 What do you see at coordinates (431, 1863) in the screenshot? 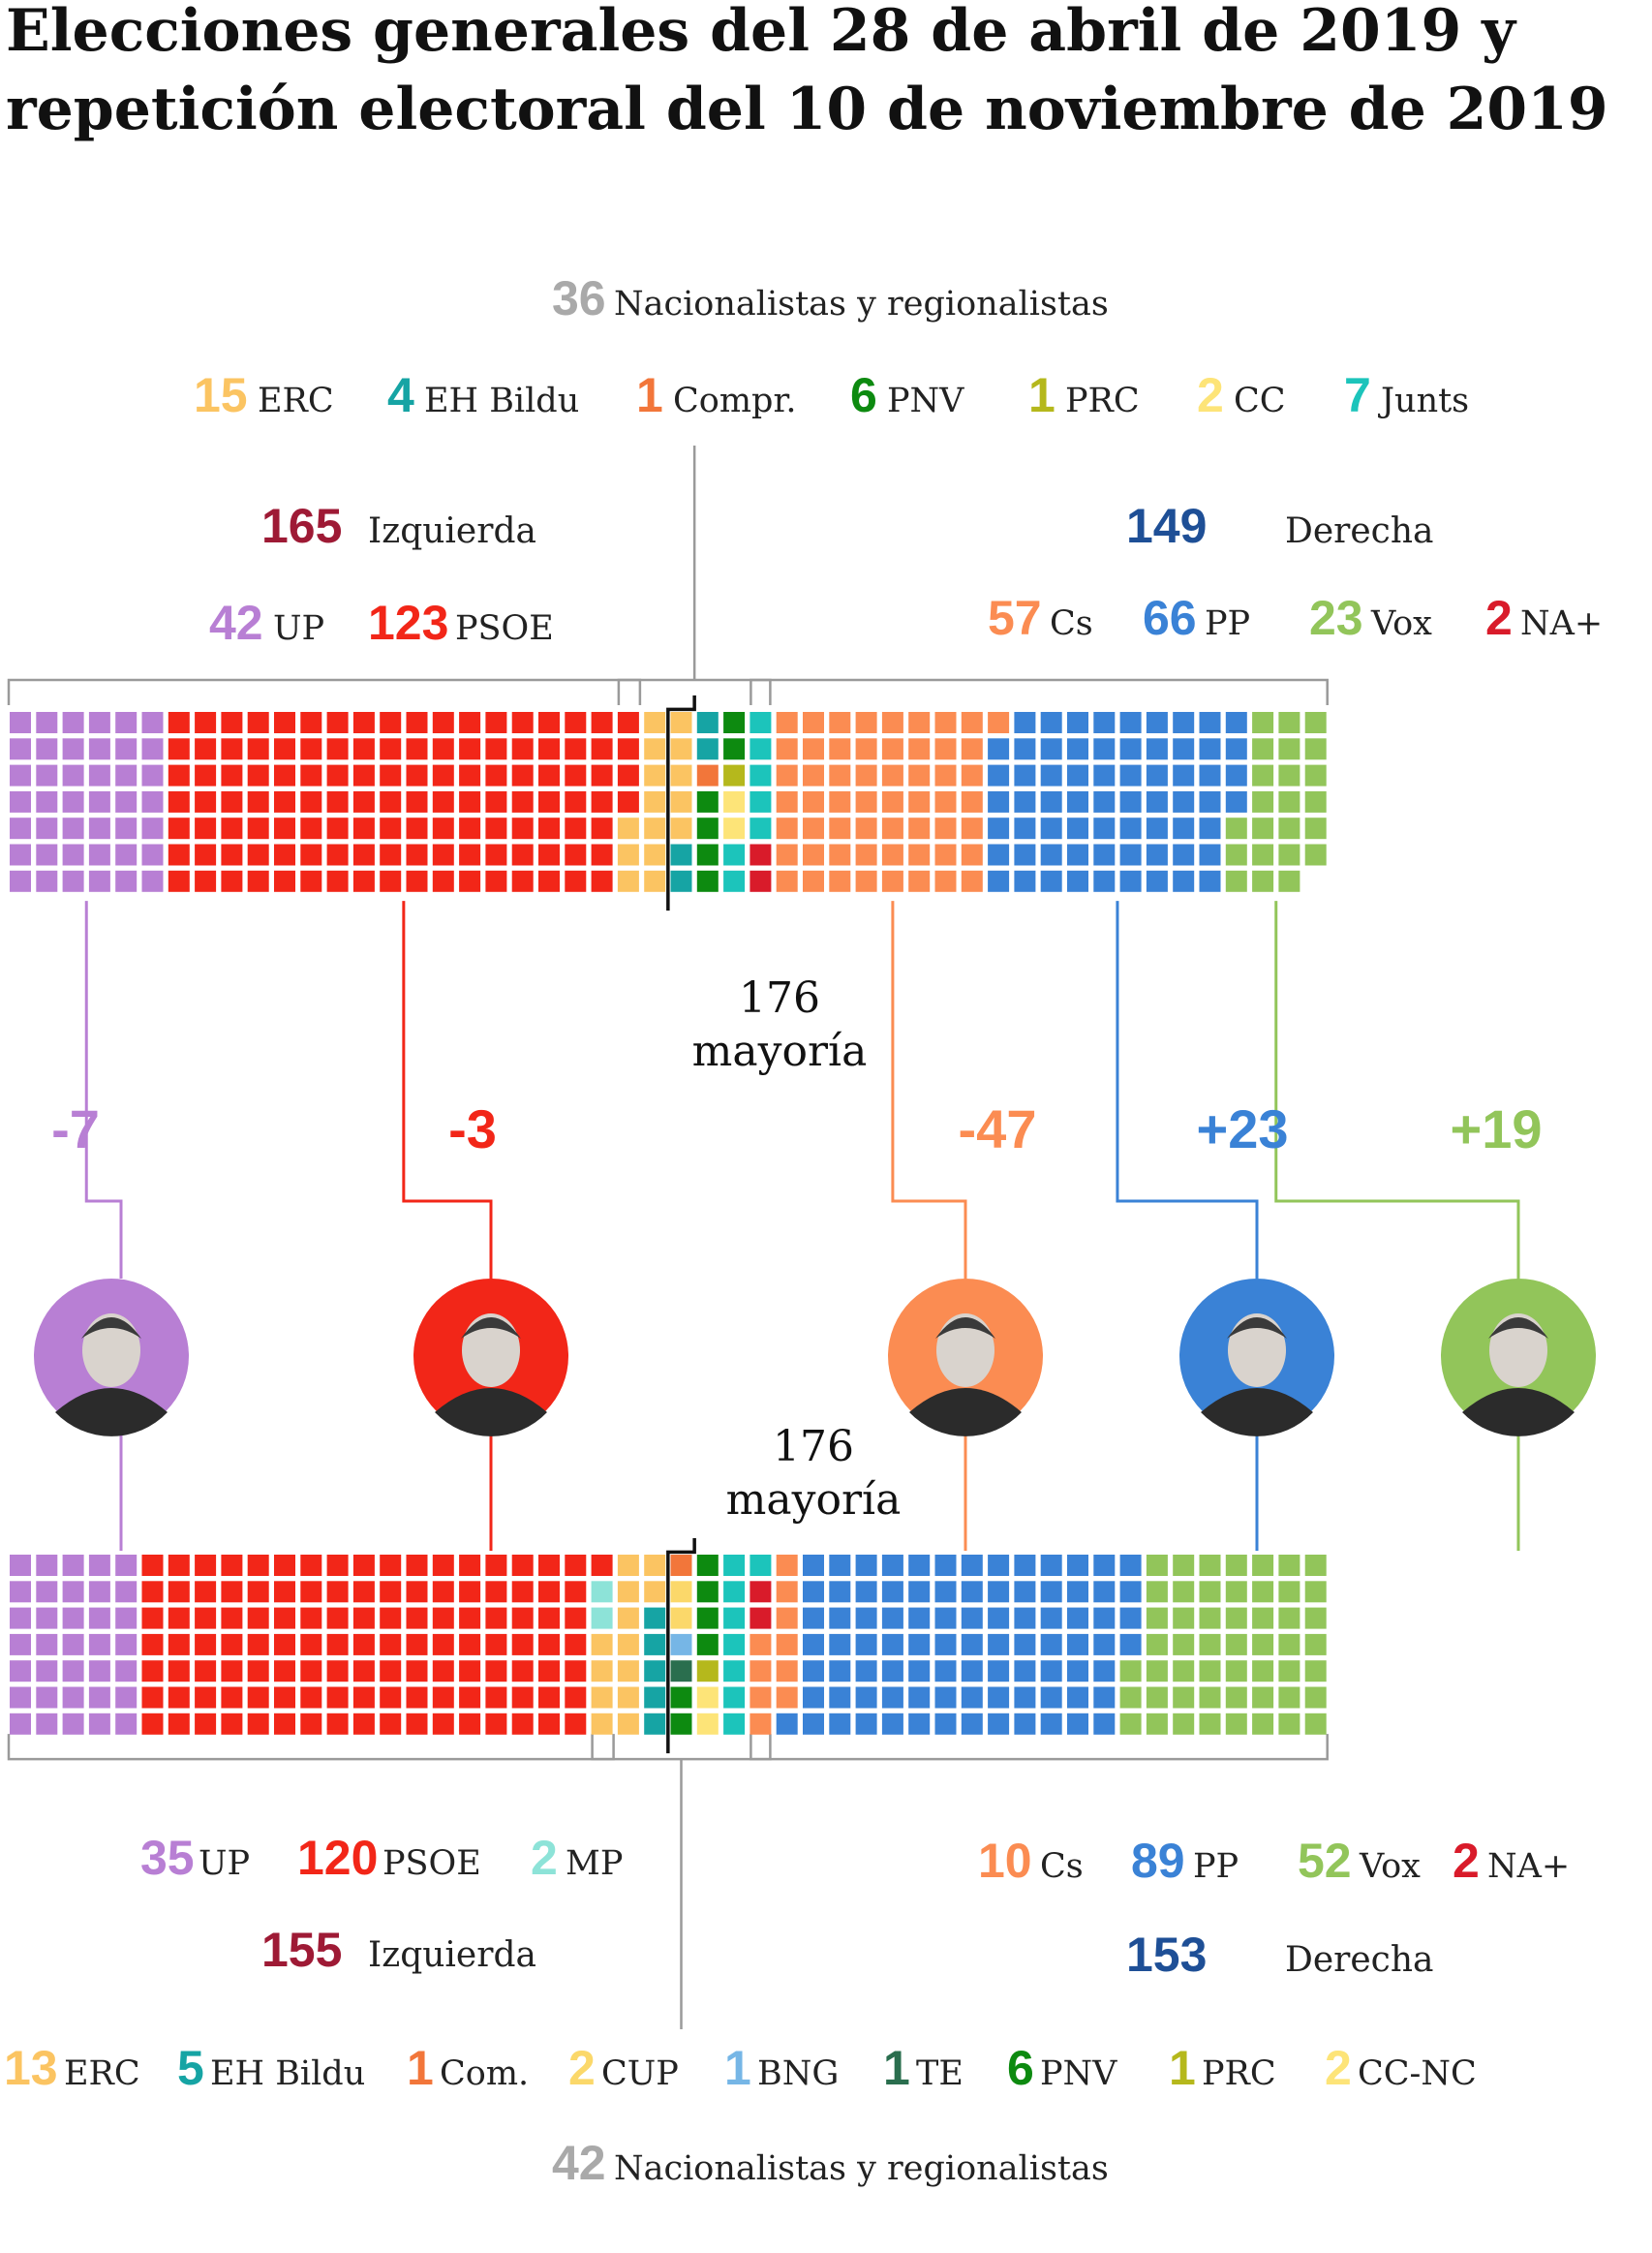
I see `bottom-psoe-label: PSOE` at bounding box center [431, 1863].